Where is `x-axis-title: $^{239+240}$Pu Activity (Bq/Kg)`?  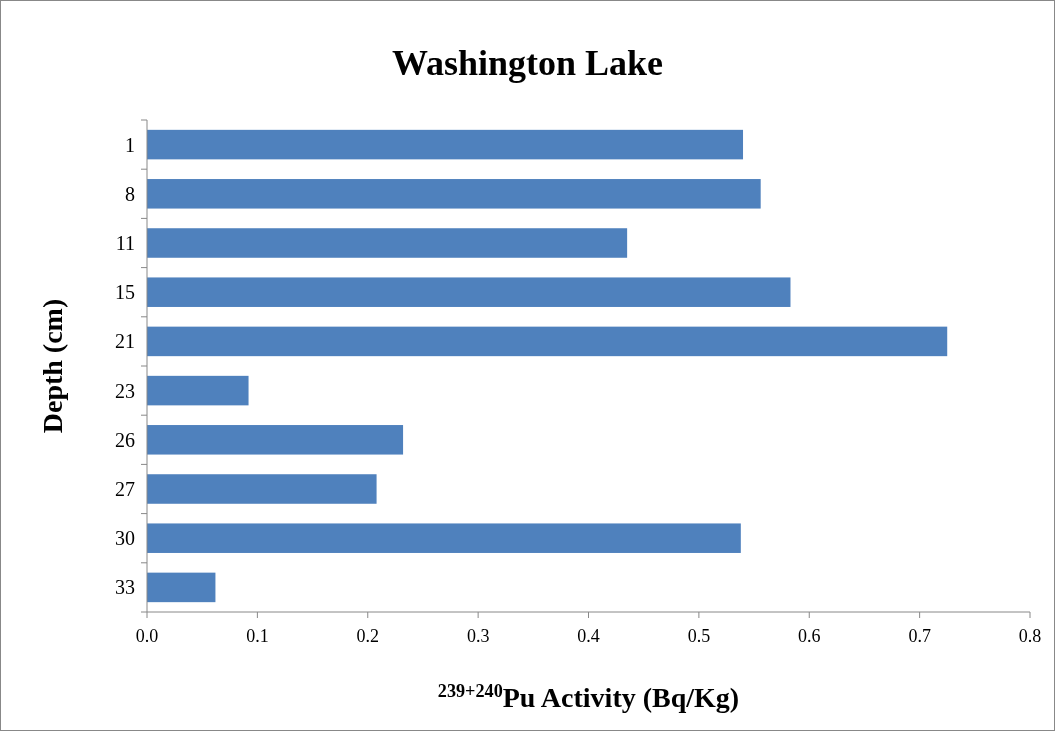
x-axis-title: $^{239+240}$Pu Activity (Bq/Kg) is located at coordinates (588, 697).